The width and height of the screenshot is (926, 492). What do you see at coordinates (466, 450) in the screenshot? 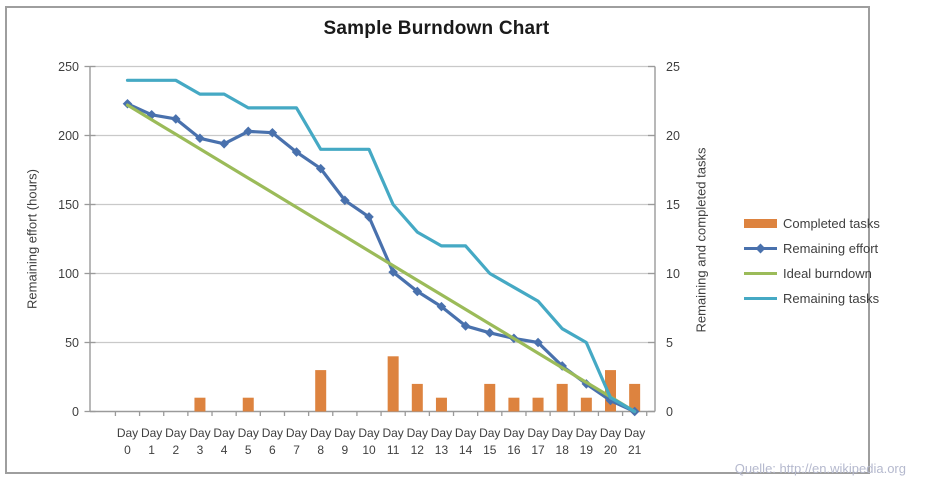
I see `tick-label: 14` at bounding box center [466, 450].